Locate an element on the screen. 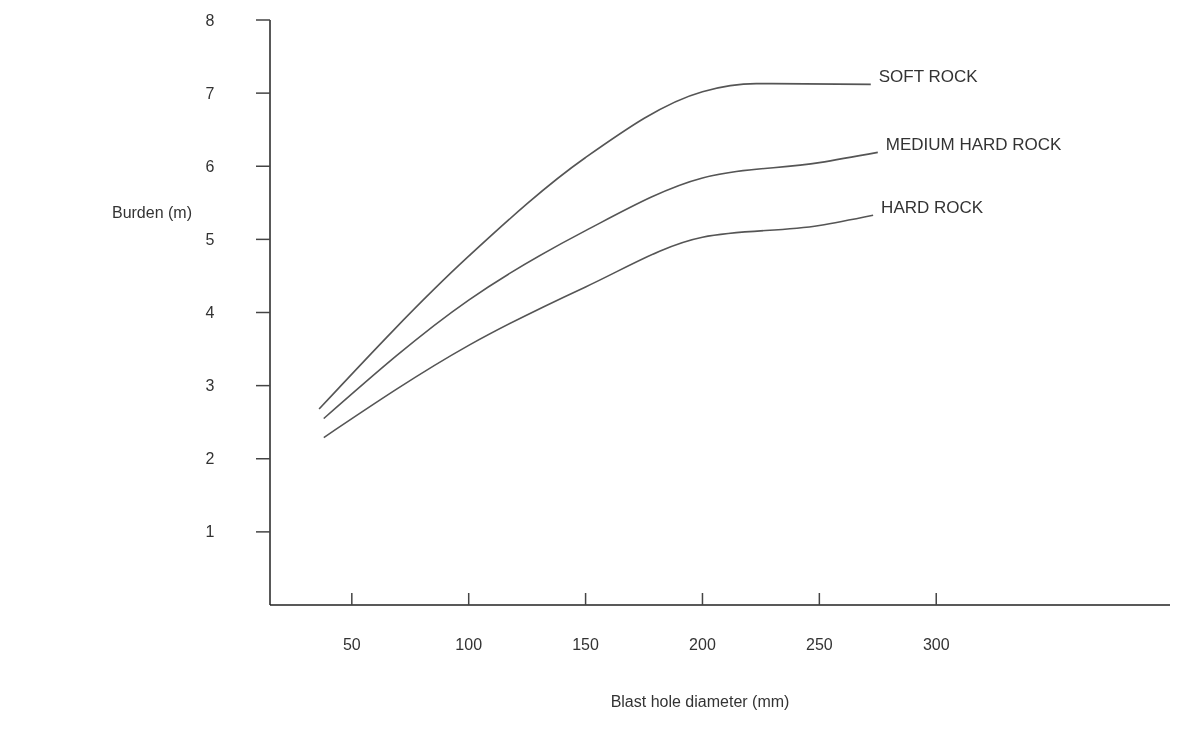 This screenshot has width=1179, height=729. x-tick-label: 250 is located at coordinates (819, 644).